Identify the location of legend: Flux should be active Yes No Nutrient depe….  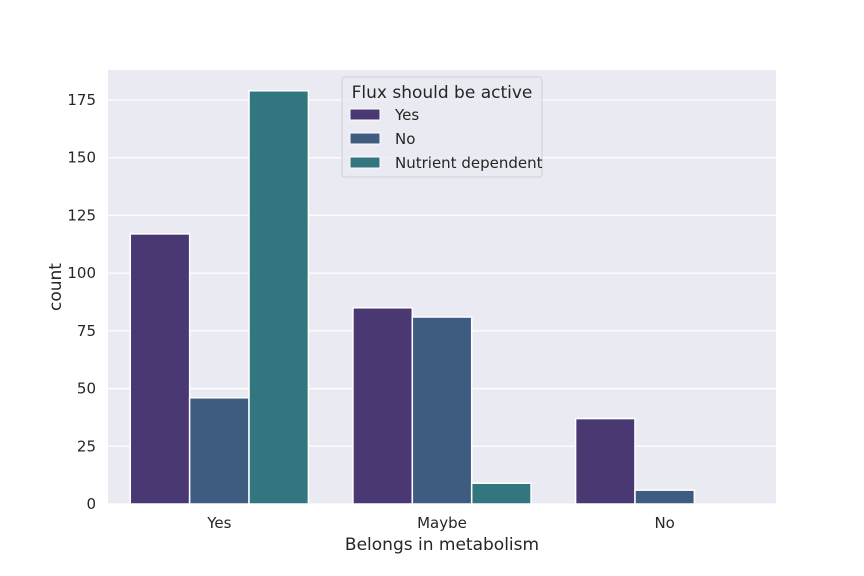
(442, 127).